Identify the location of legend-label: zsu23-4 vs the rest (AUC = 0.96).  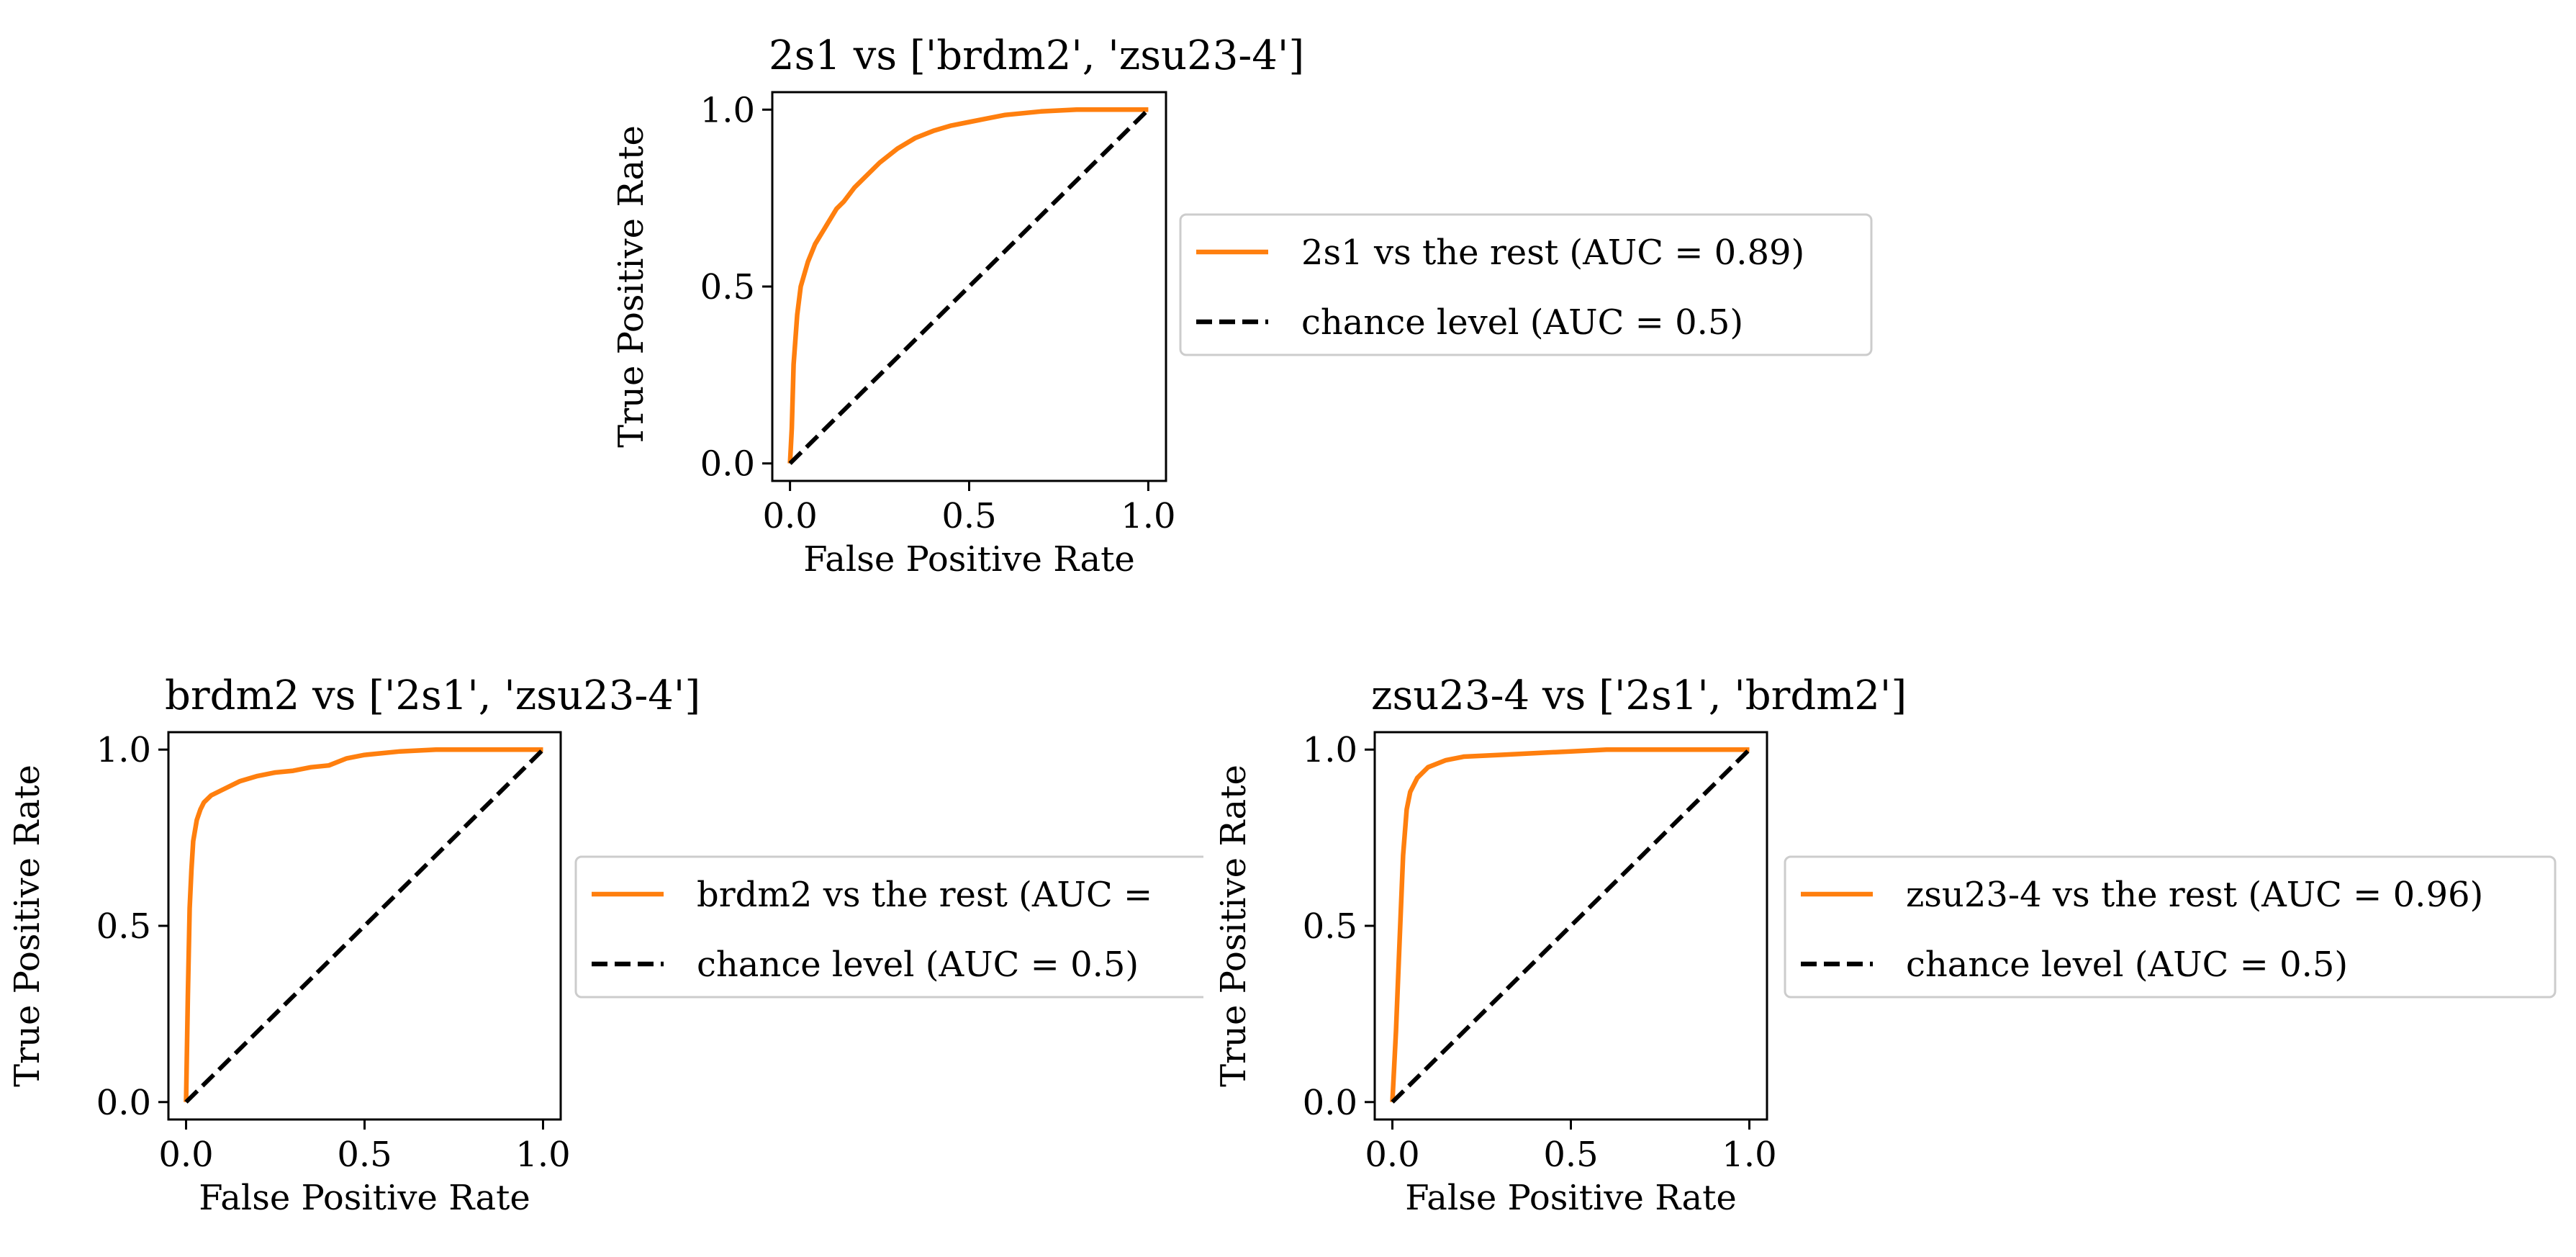
(2195, 895).